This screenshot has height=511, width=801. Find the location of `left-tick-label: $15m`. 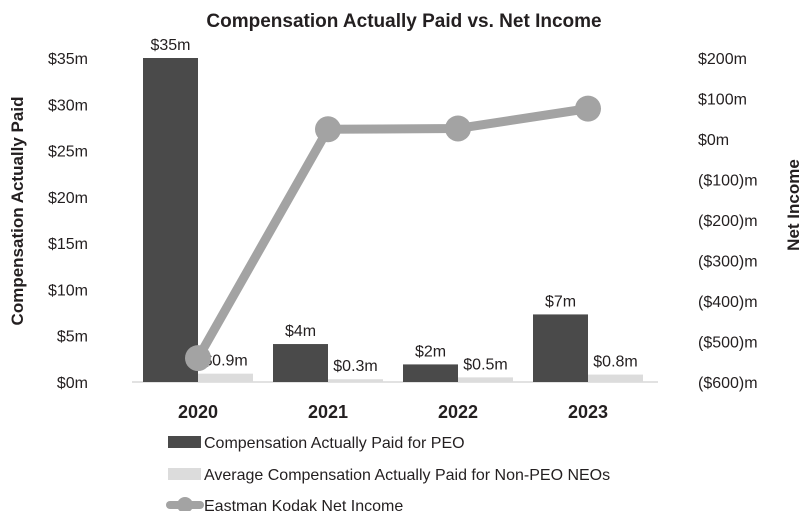

left-tick-label: $15m is located at coordinates (68, 244).